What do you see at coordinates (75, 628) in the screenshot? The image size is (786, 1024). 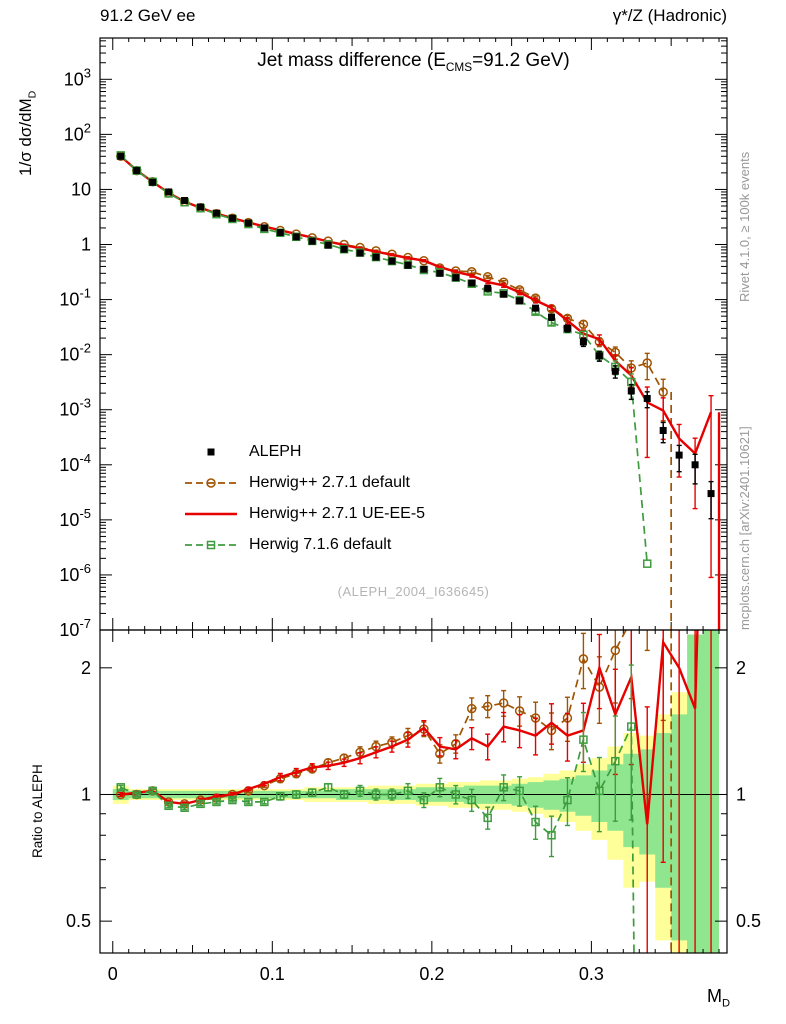 I see `svg-text: 10⁻⁷` at bounding box center [75, 628].